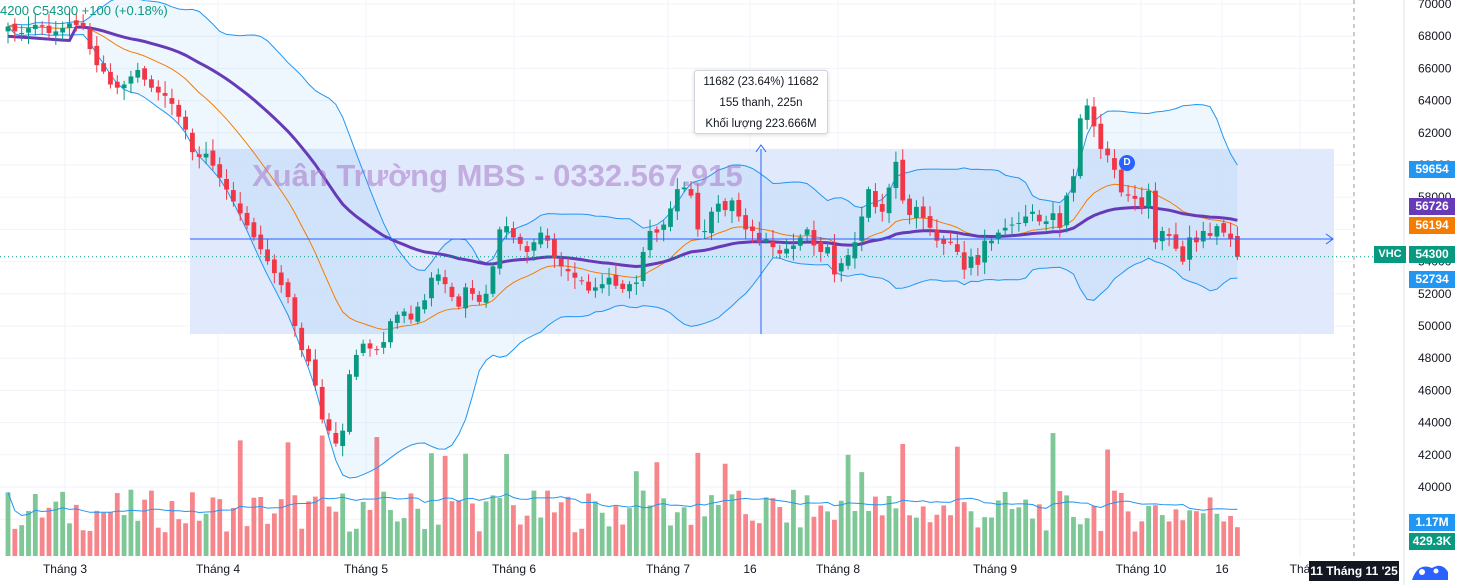 This screenshot has width=1466, height=585. Describe the element at coordinates (1432, 225) in the screenshot. I see `ma-short-tag: 56194` at that location.